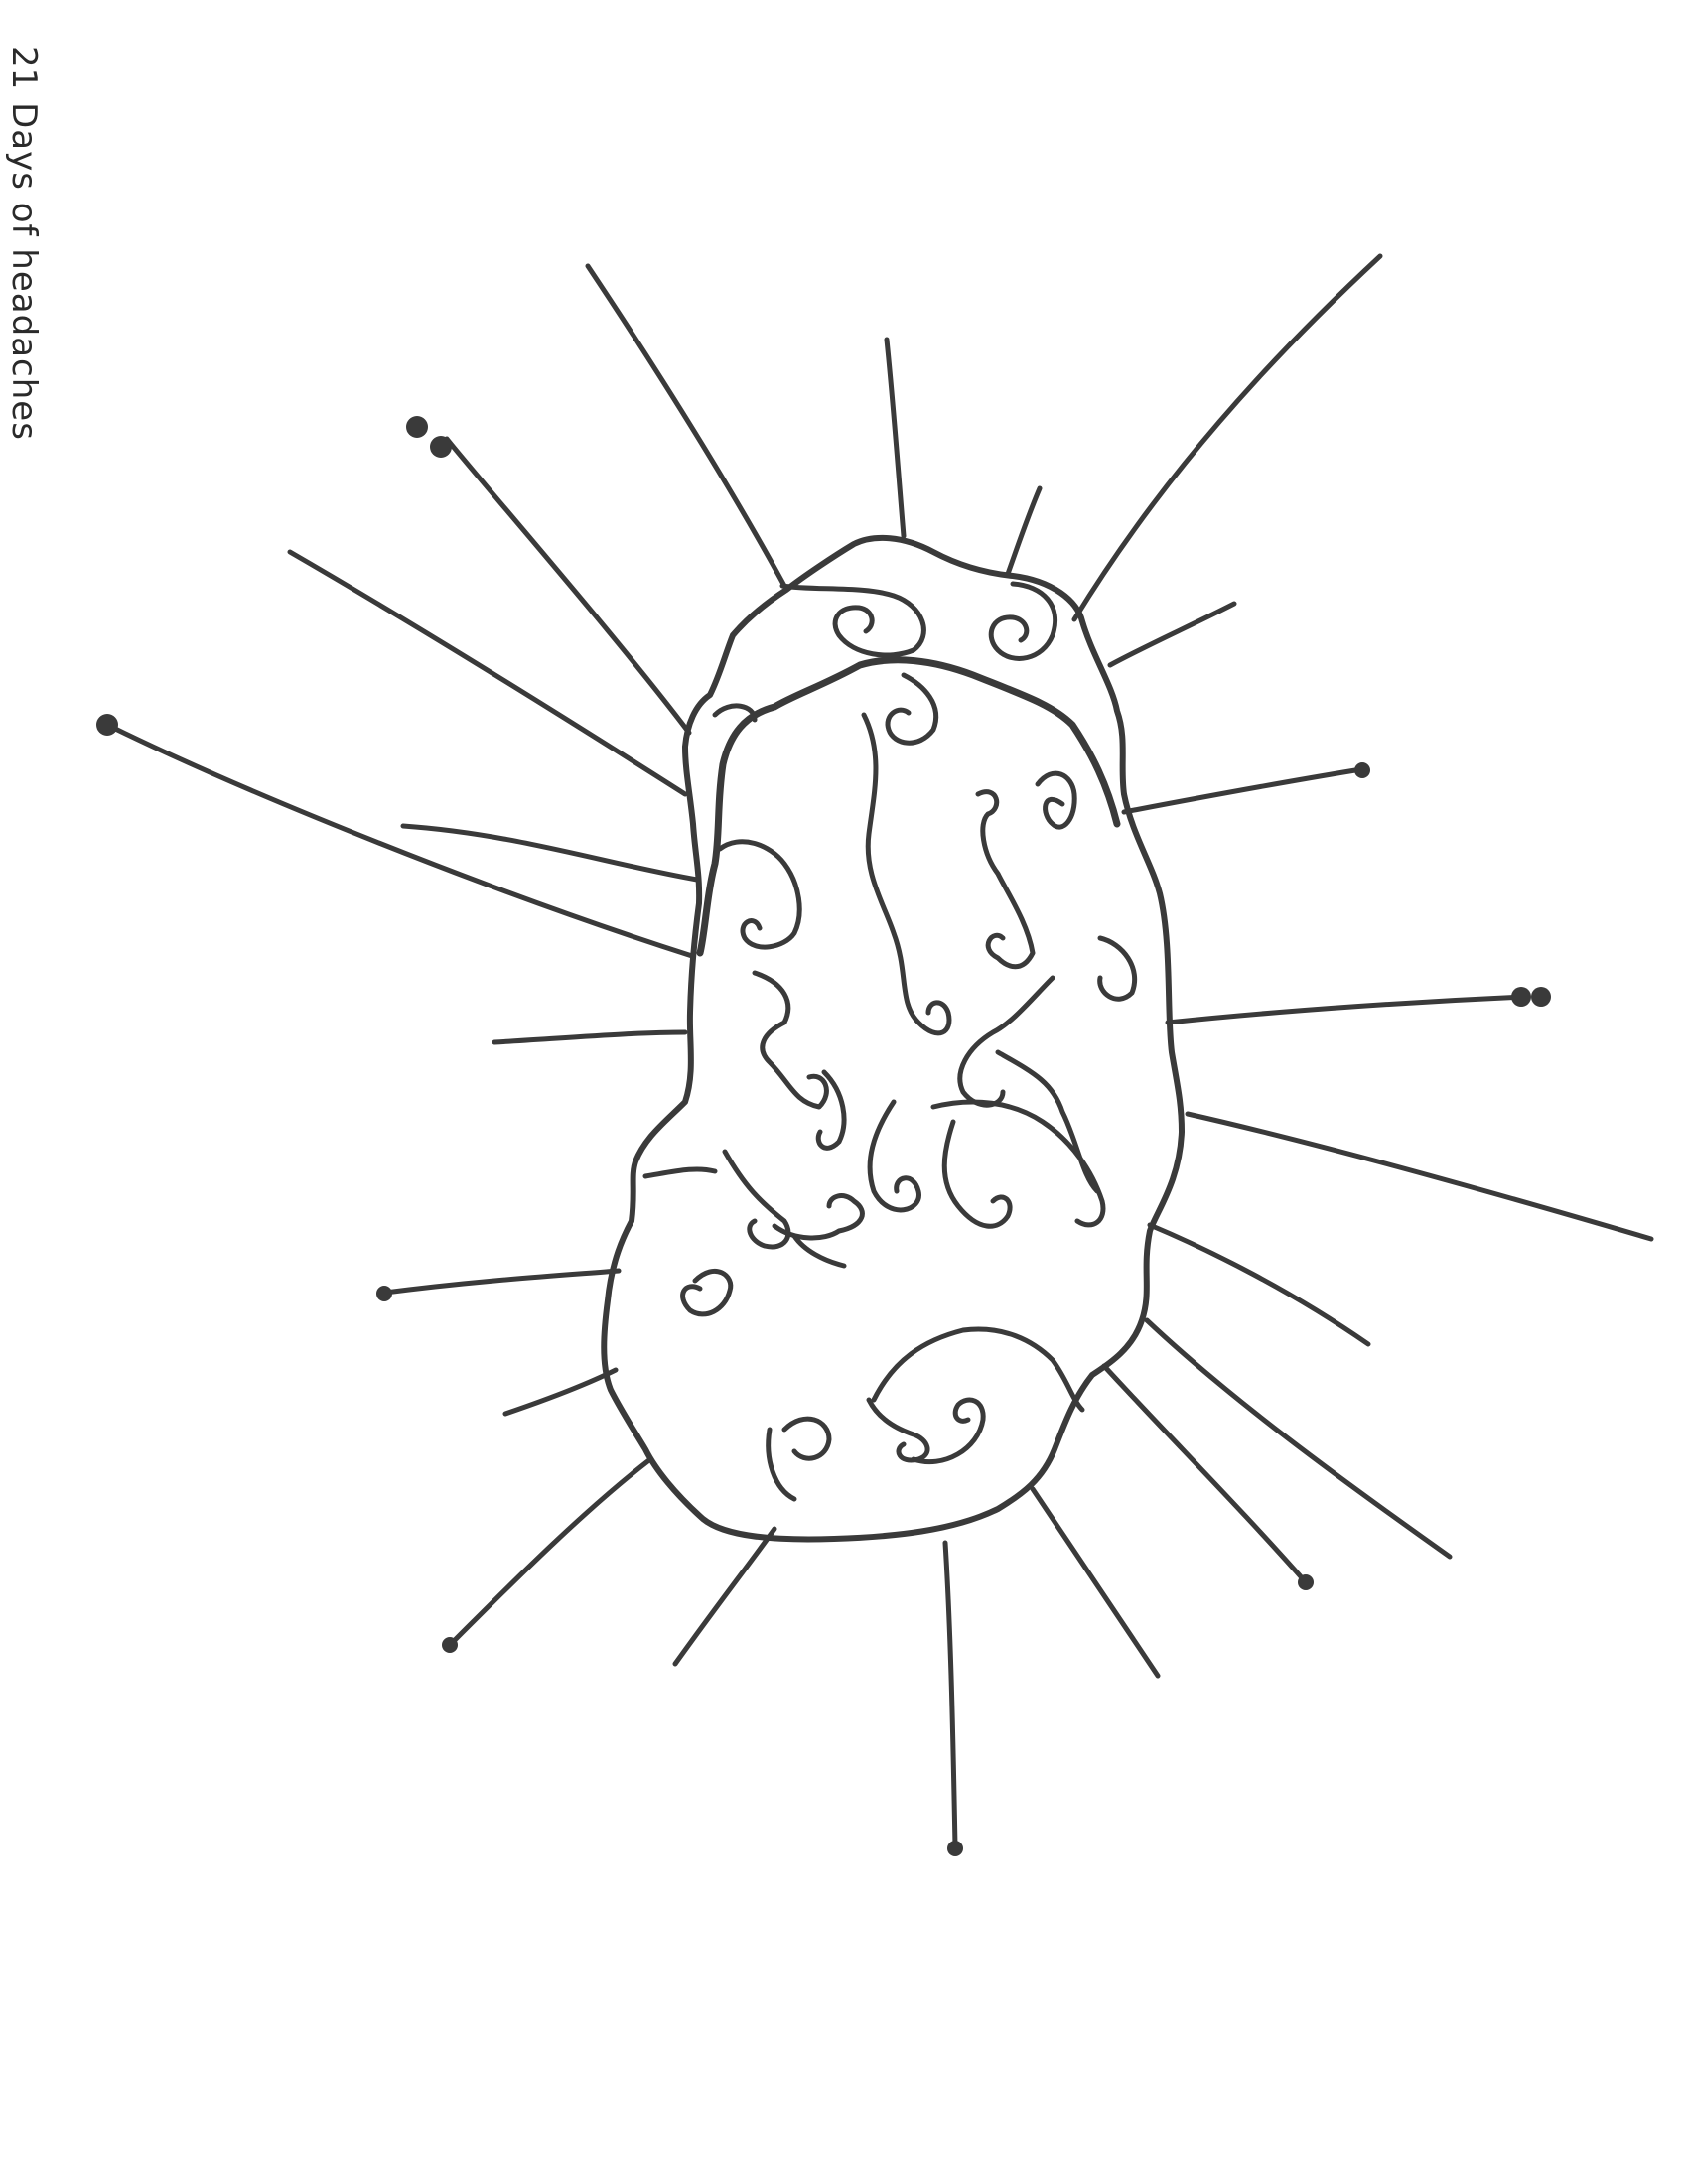 The height and width of the screenshot is (2184, 1688). I want to click on page-caption: 21 Days of headaches, so click(24, 243).